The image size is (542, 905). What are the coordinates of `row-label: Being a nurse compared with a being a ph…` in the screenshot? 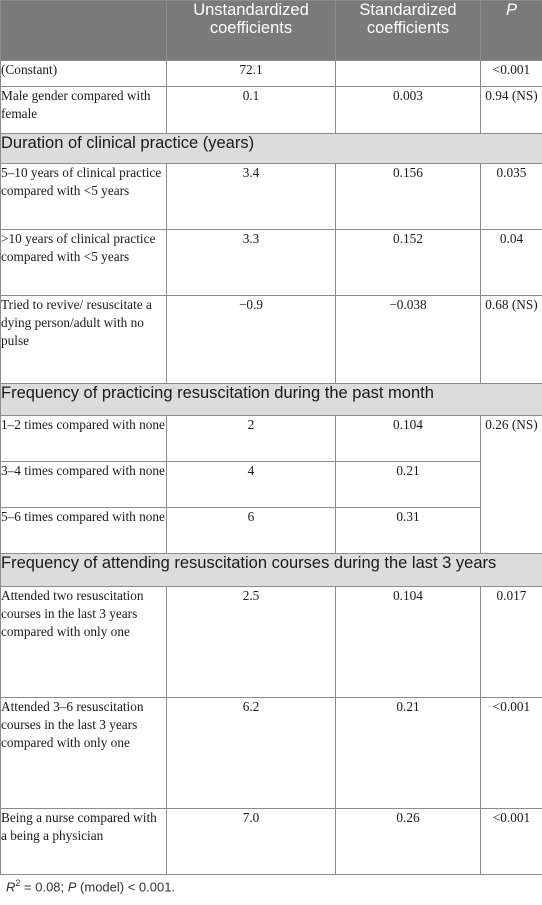 It's located at (83, 841).